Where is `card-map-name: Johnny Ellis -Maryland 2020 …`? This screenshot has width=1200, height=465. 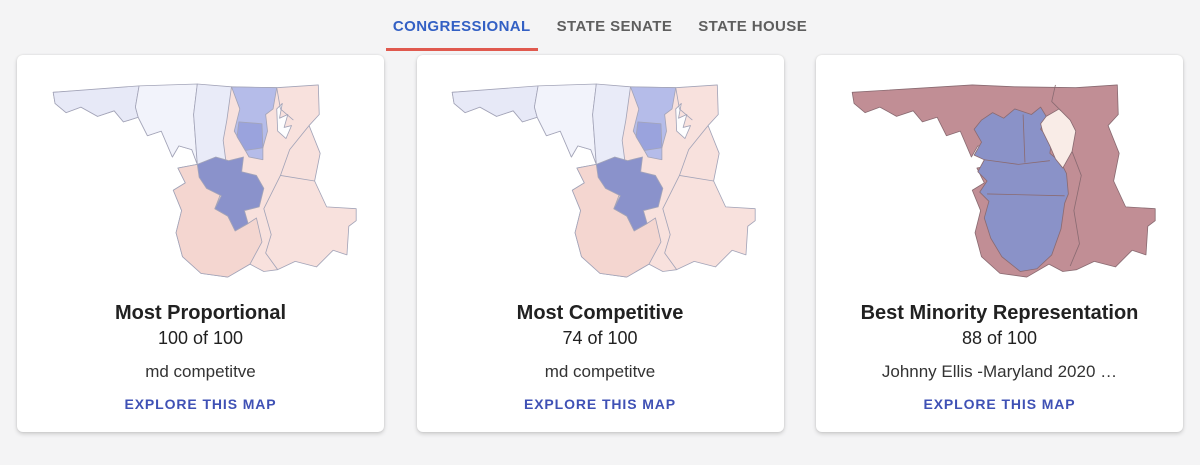 card-map-name: Johnny Ellis -Maryland 2020 … is located at coordinates (999, 371).